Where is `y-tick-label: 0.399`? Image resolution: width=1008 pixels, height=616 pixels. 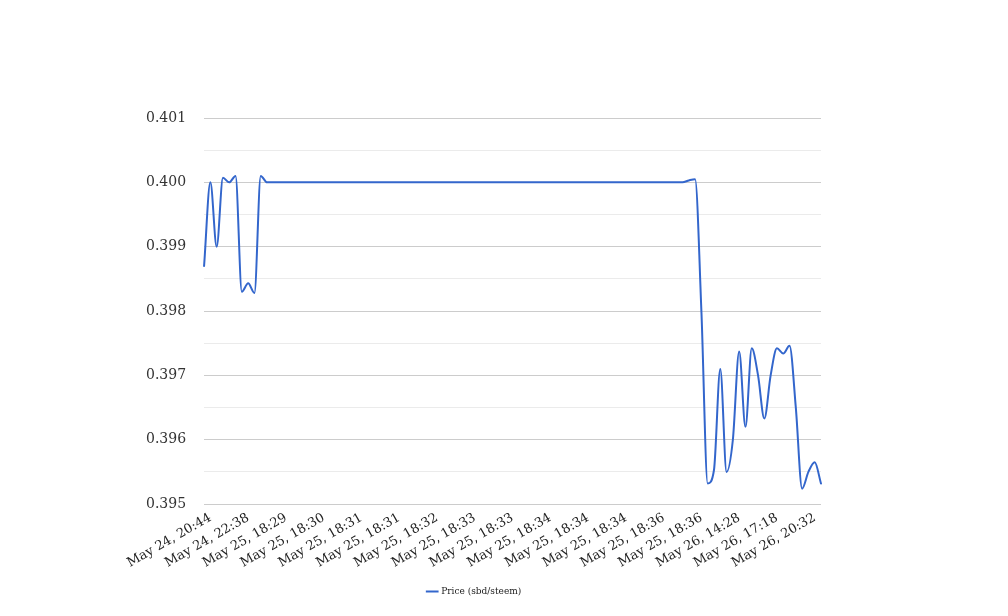
y-tick-label: 0.399 is located at coordinates (166, 245).